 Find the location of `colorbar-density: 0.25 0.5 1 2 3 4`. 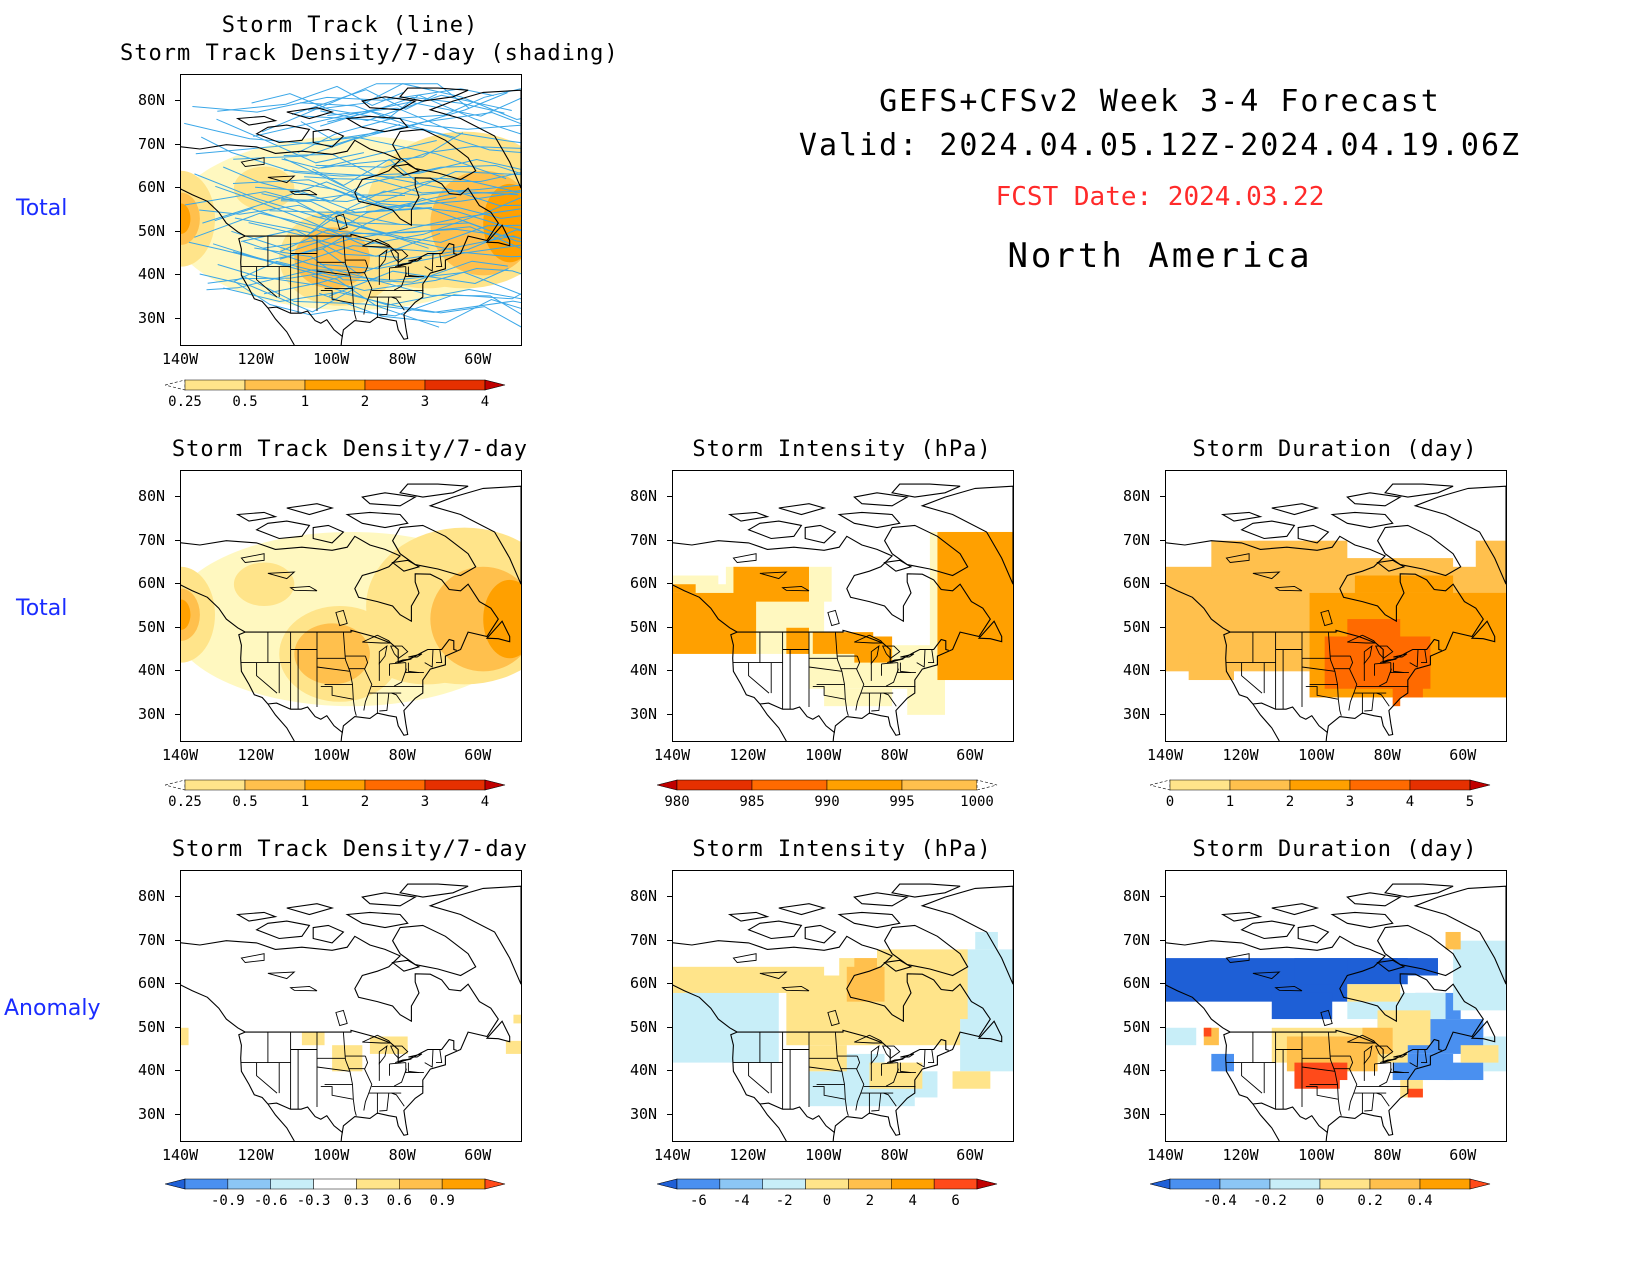

colorbar-density: 0.25 0.5 1 2 3 4 is located at coordinates (354, 797).